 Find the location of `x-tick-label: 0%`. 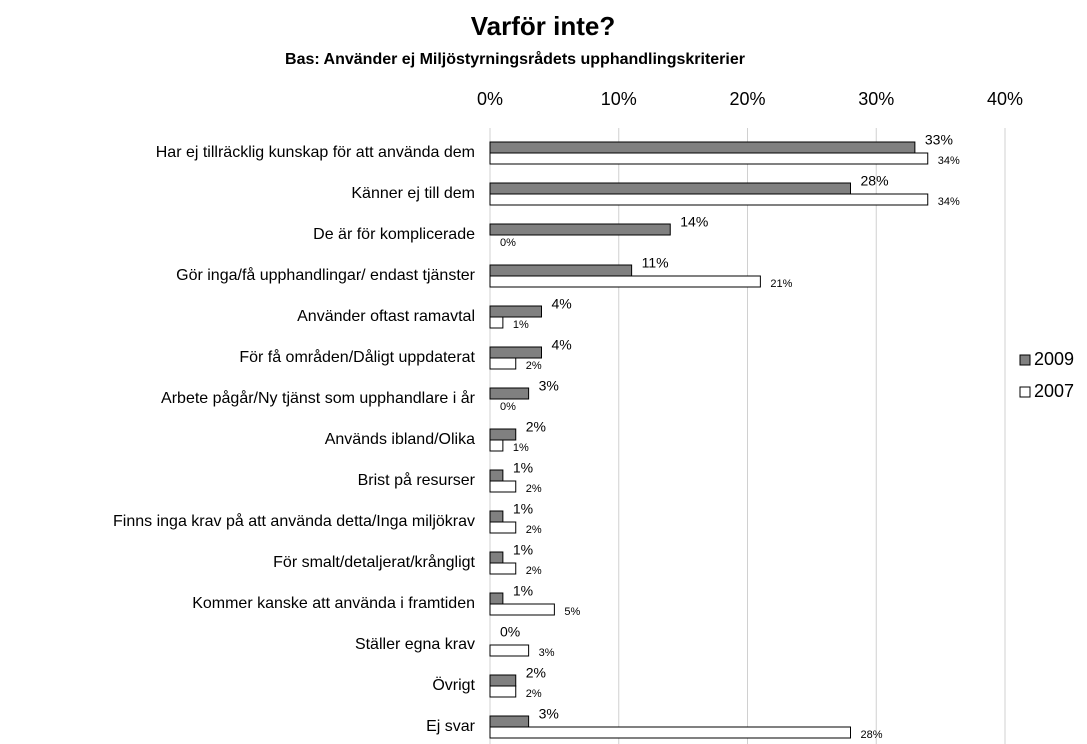

x-tick-label: 0% is located at coordinates (490, 99).